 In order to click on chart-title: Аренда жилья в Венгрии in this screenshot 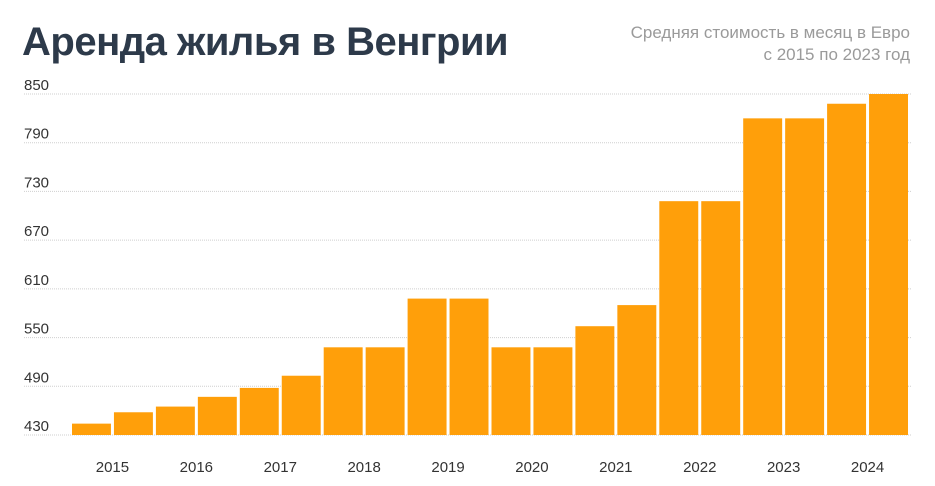, I will do `click(265, 42)`.